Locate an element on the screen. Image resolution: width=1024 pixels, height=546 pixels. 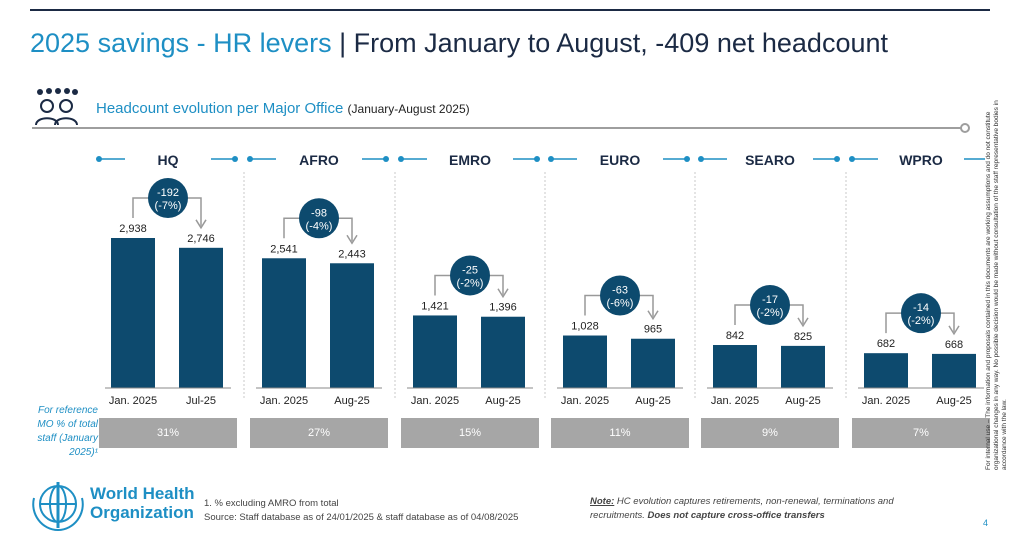
note-bold: Does not capture cross-office transfers is located at coordinates (736, 515).